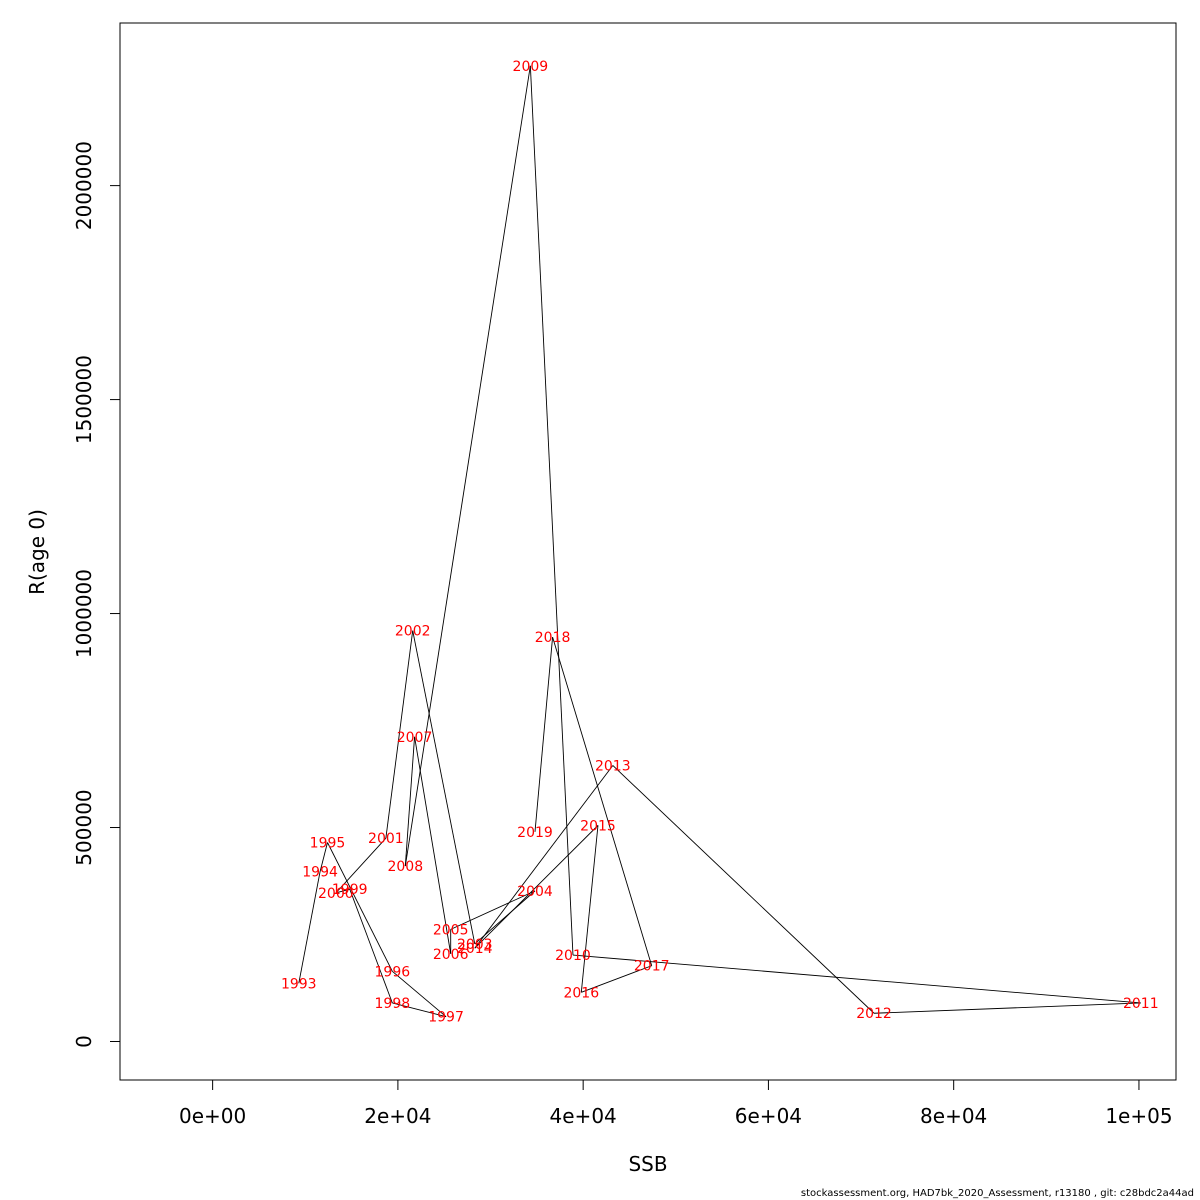 This screenshot has width=1200, height=1200. I want to click on series-segment-2007-2008, so click(410, 801).